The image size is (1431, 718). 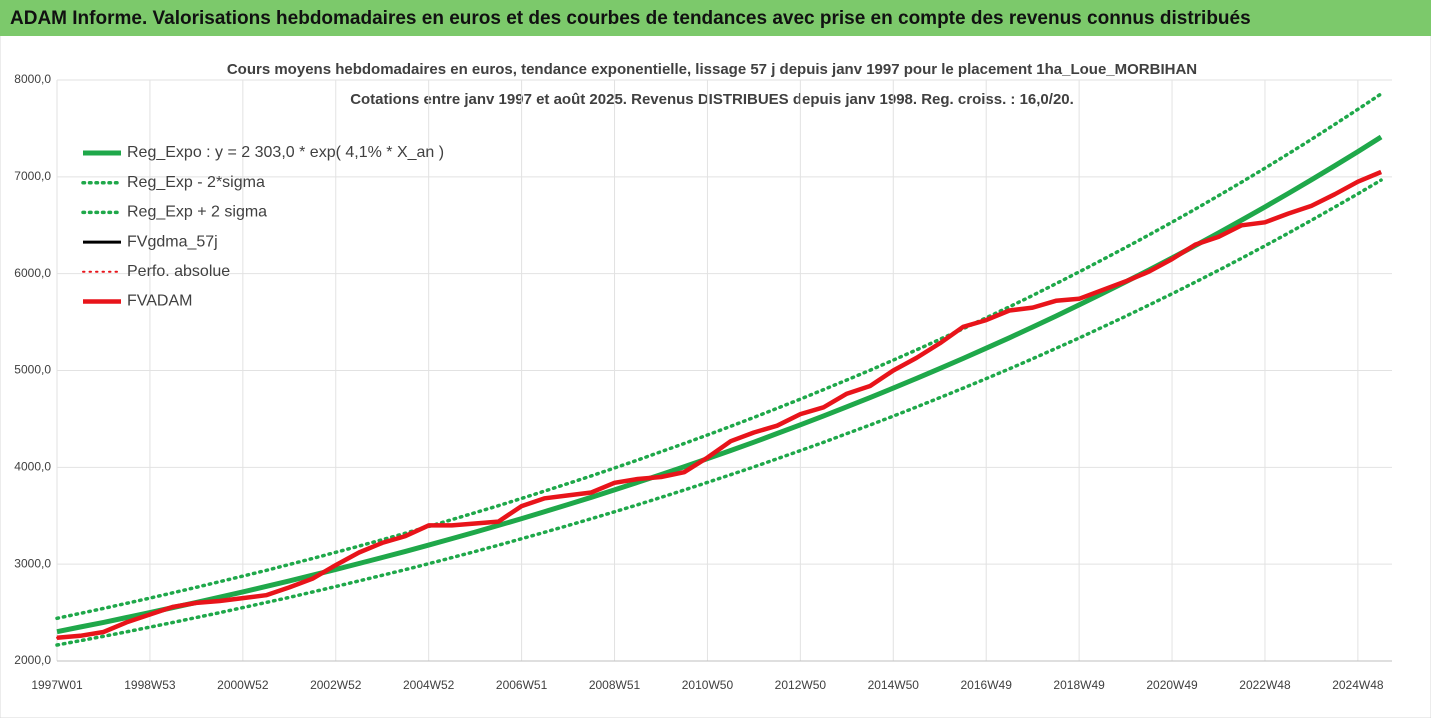 I want to click on x-tick-label: 2008W51, so click(x=615, y=685).